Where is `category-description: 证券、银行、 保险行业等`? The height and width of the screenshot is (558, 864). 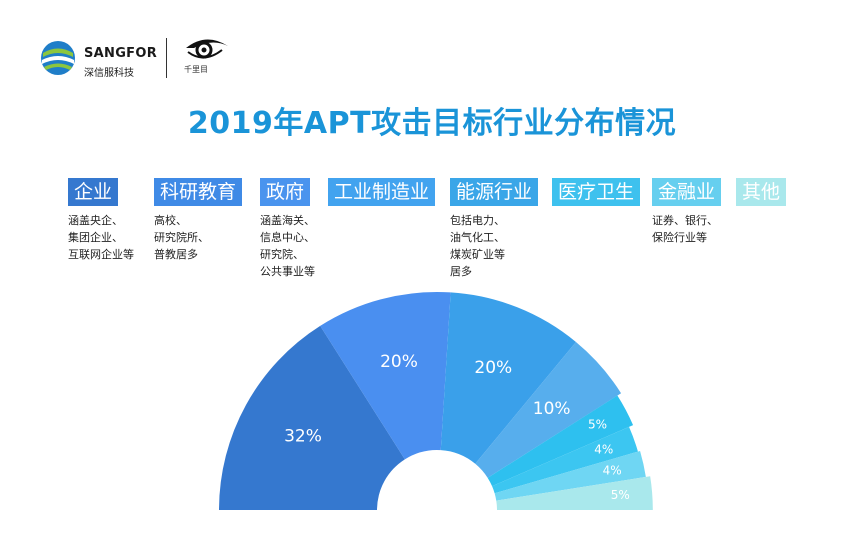
category-description: 证券、银行、 保险行业等 is located at coordinates (686, 229).